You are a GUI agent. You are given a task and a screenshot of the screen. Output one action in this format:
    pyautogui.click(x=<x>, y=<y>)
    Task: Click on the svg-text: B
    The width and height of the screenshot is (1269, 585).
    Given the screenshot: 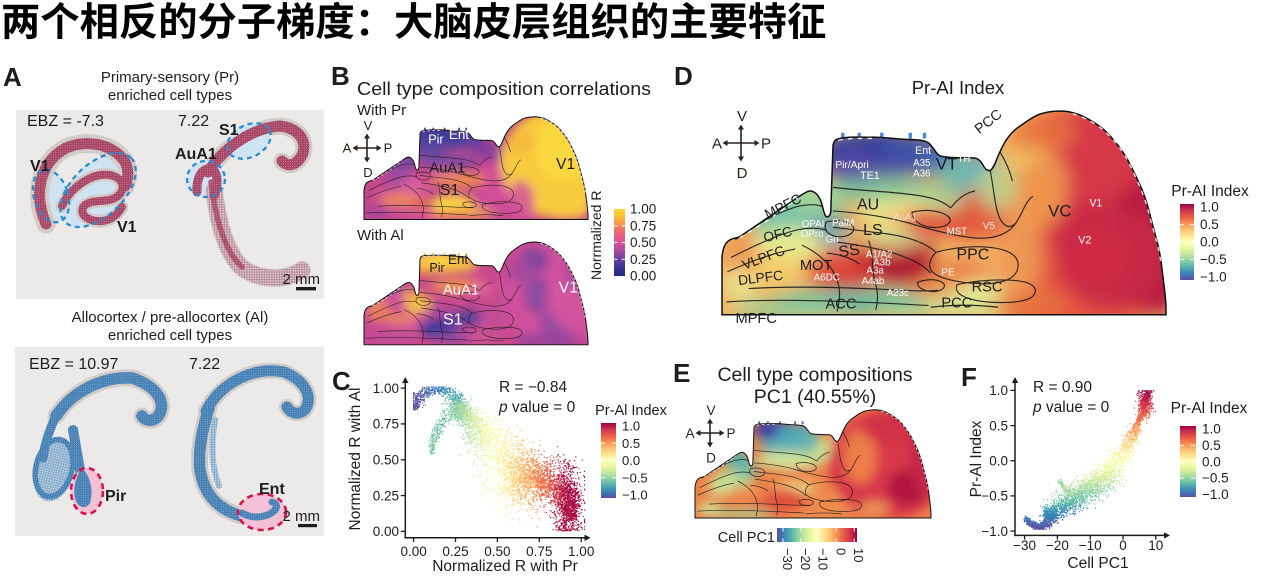 What is the action you would take?
    pyautogui.click(x=340, y=76)
    